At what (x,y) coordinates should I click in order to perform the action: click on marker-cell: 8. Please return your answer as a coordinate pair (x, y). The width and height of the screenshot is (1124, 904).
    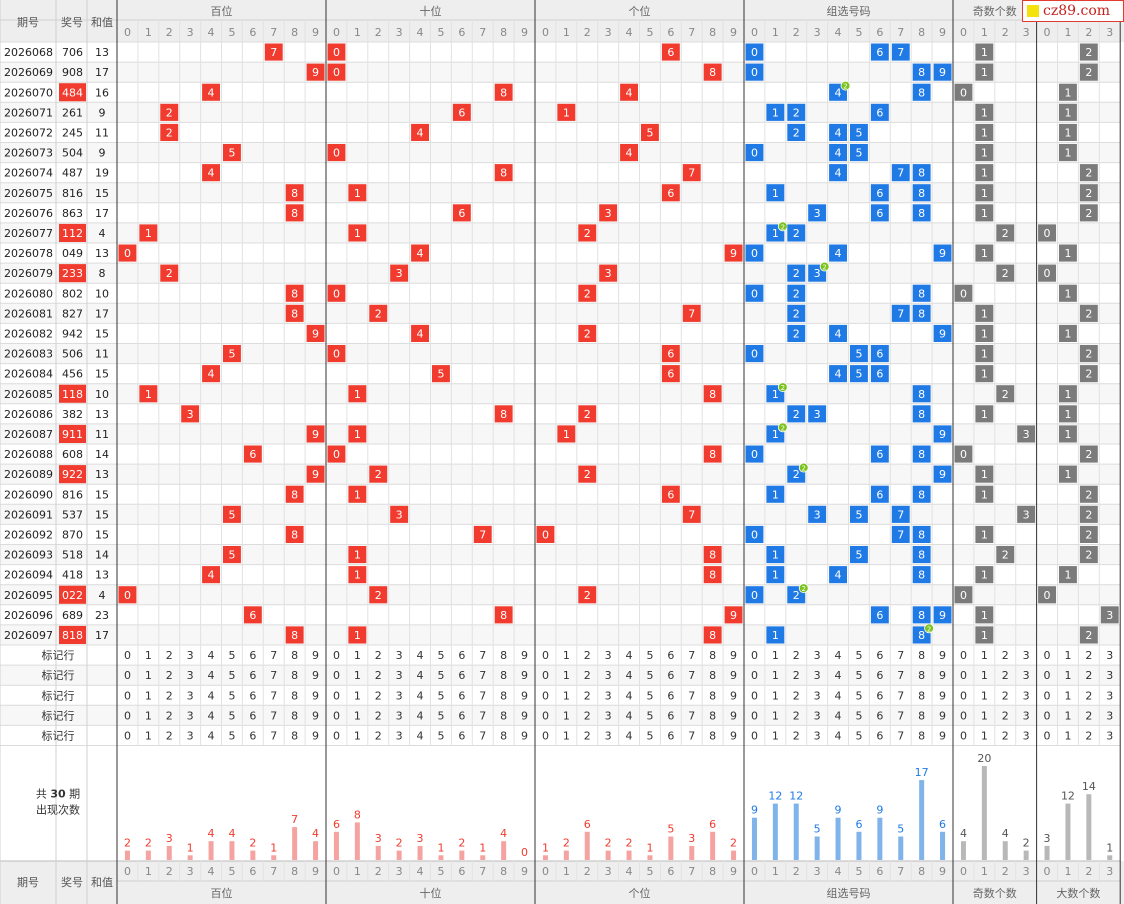
    Looking at the image, I should click on (712, 715).